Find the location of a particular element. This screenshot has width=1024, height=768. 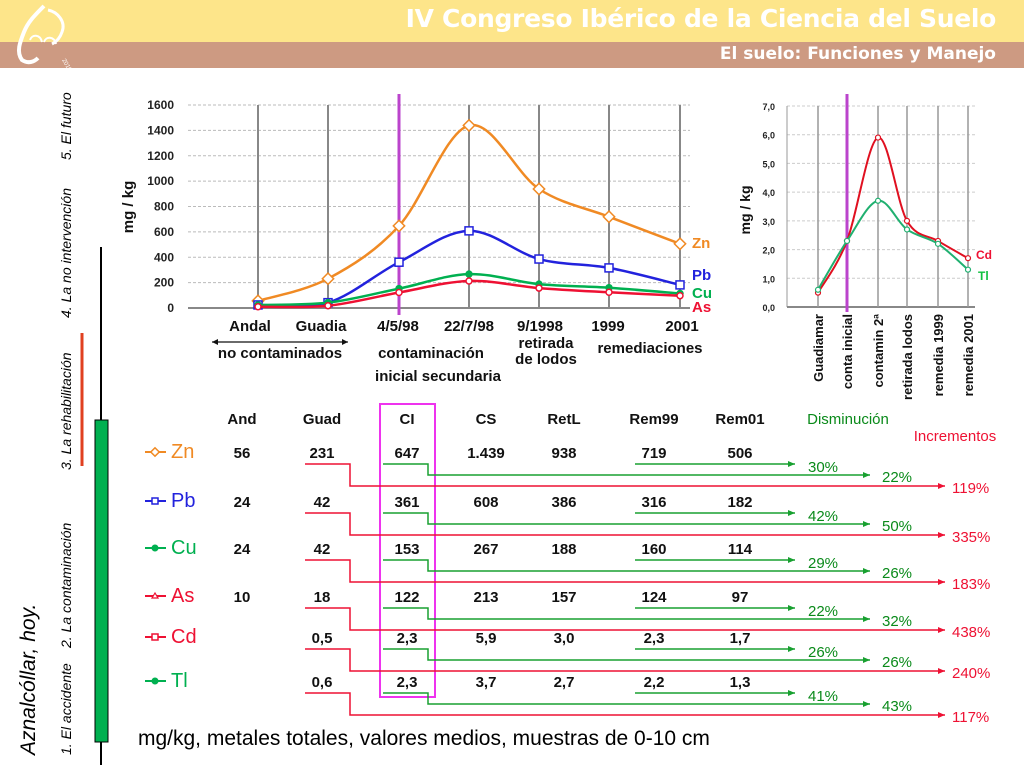

table-cell: 1.439 is located at coordinates (486, 453).